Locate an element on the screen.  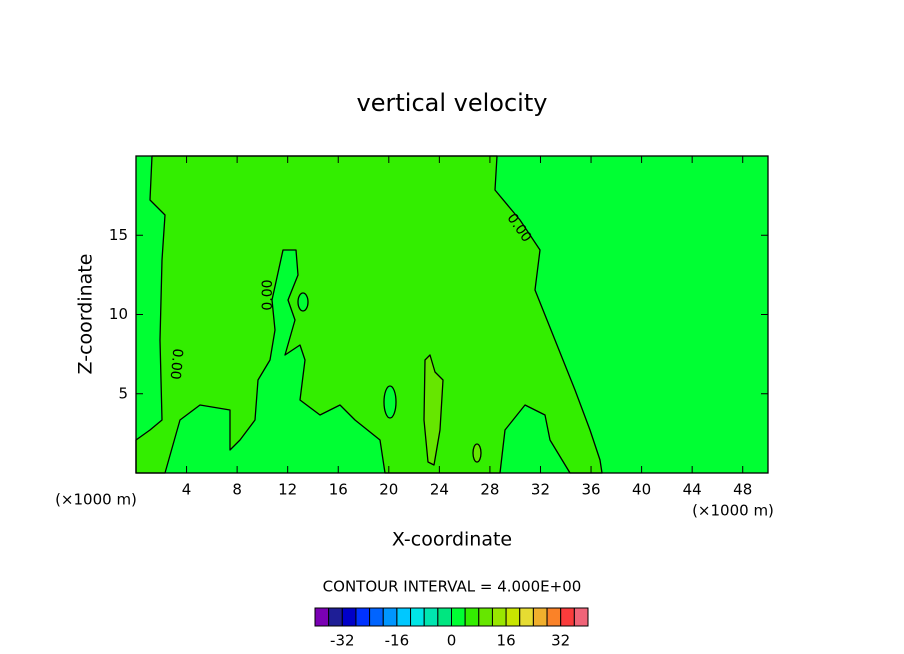
x-tick-label: 48 is located at coordinates (742, 490).